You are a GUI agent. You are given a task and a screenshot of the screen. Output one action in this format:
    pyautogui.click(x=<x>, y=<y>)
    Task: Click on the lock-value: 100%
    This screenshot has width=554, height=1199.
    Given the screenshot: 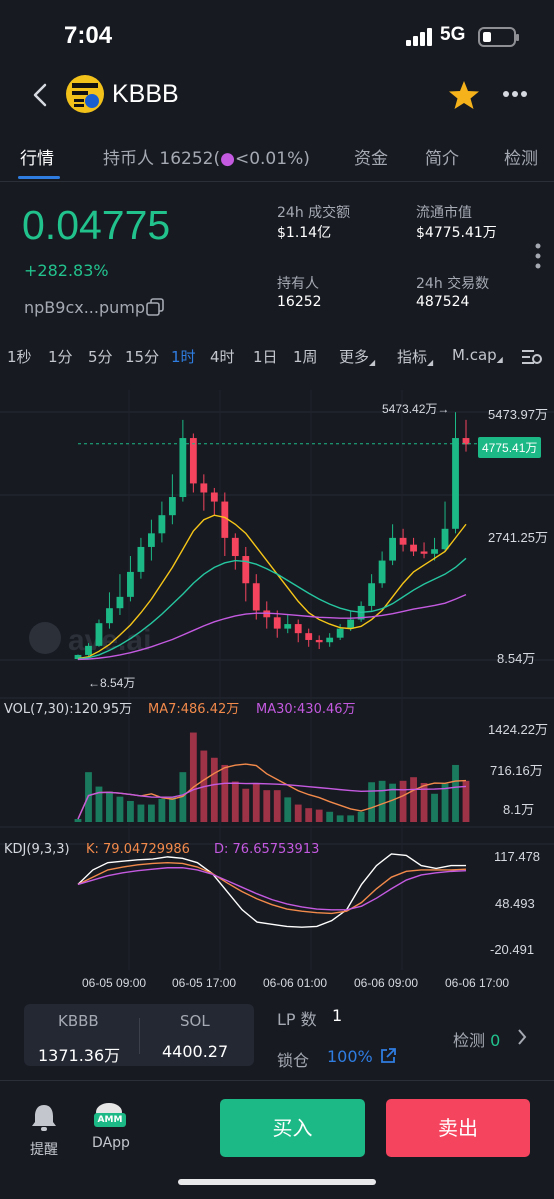 What is the action you would take?
    pyautogui.click(x=350, y=1056)
    